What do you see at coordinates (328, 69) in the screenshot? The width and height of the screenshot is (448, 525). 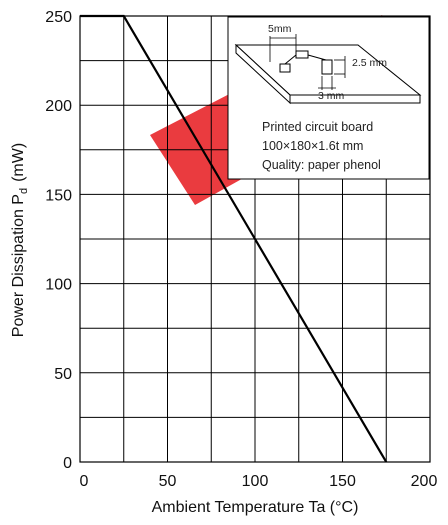 I see `pcb-board-illustration` at bounding box center [328, 69].